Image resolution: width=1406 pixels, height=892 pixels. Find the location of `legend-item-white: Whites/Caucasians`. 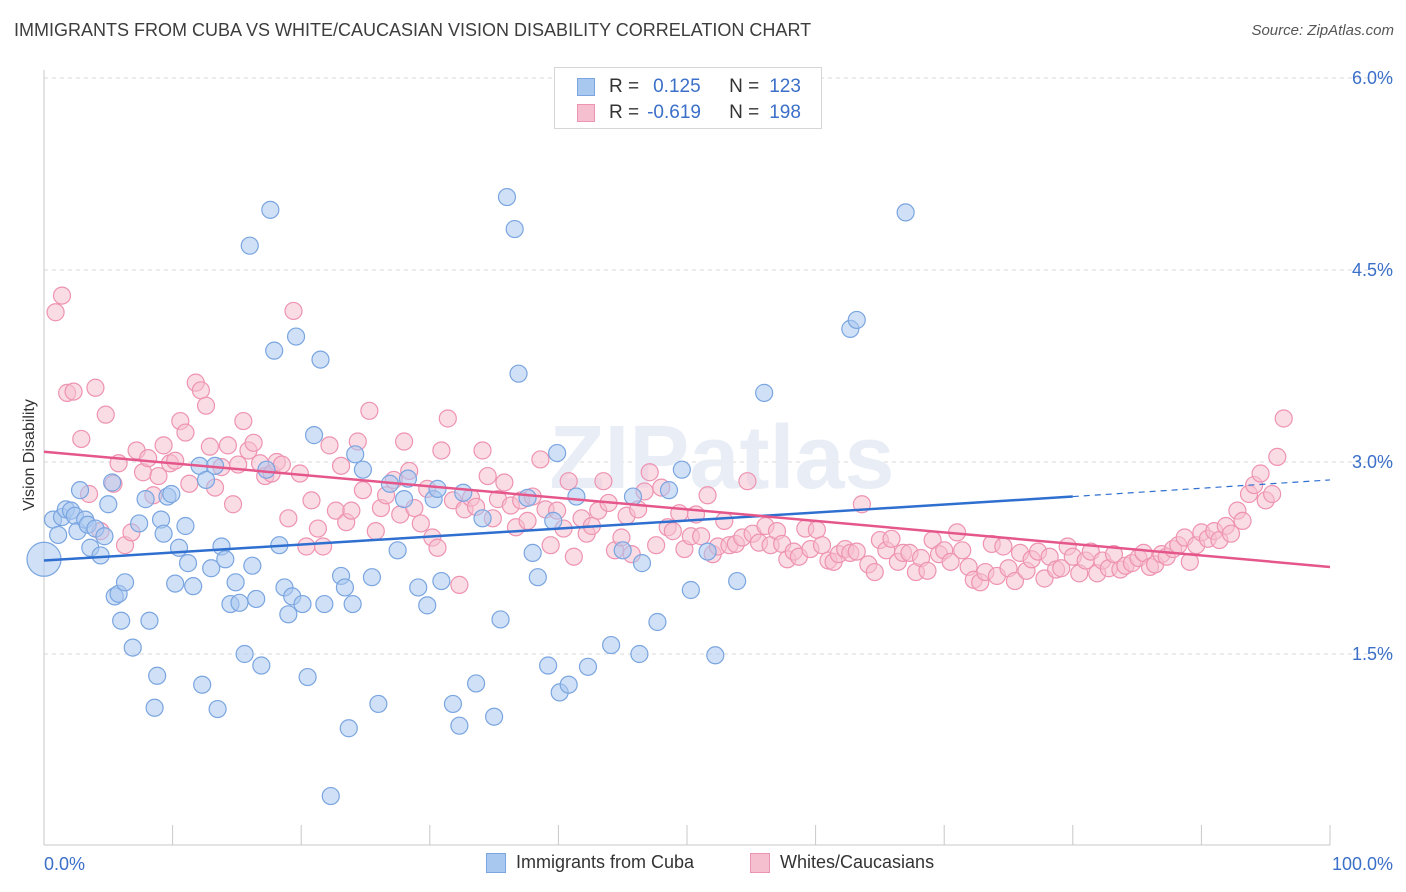

legend-item-white: Whites/Caucasians is located at coordinates (842, 862).